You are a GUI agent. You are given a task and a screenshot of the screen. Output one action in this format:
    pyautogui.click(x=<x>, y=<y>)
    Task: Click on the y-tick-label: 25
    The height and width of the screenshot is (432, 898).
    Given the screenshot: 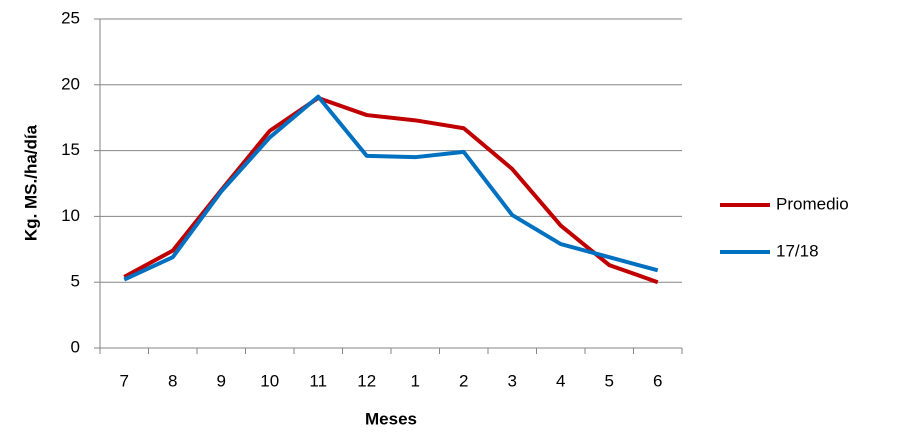 What is the action you would take?
    pyautogui.click(x=70, y=17)
    